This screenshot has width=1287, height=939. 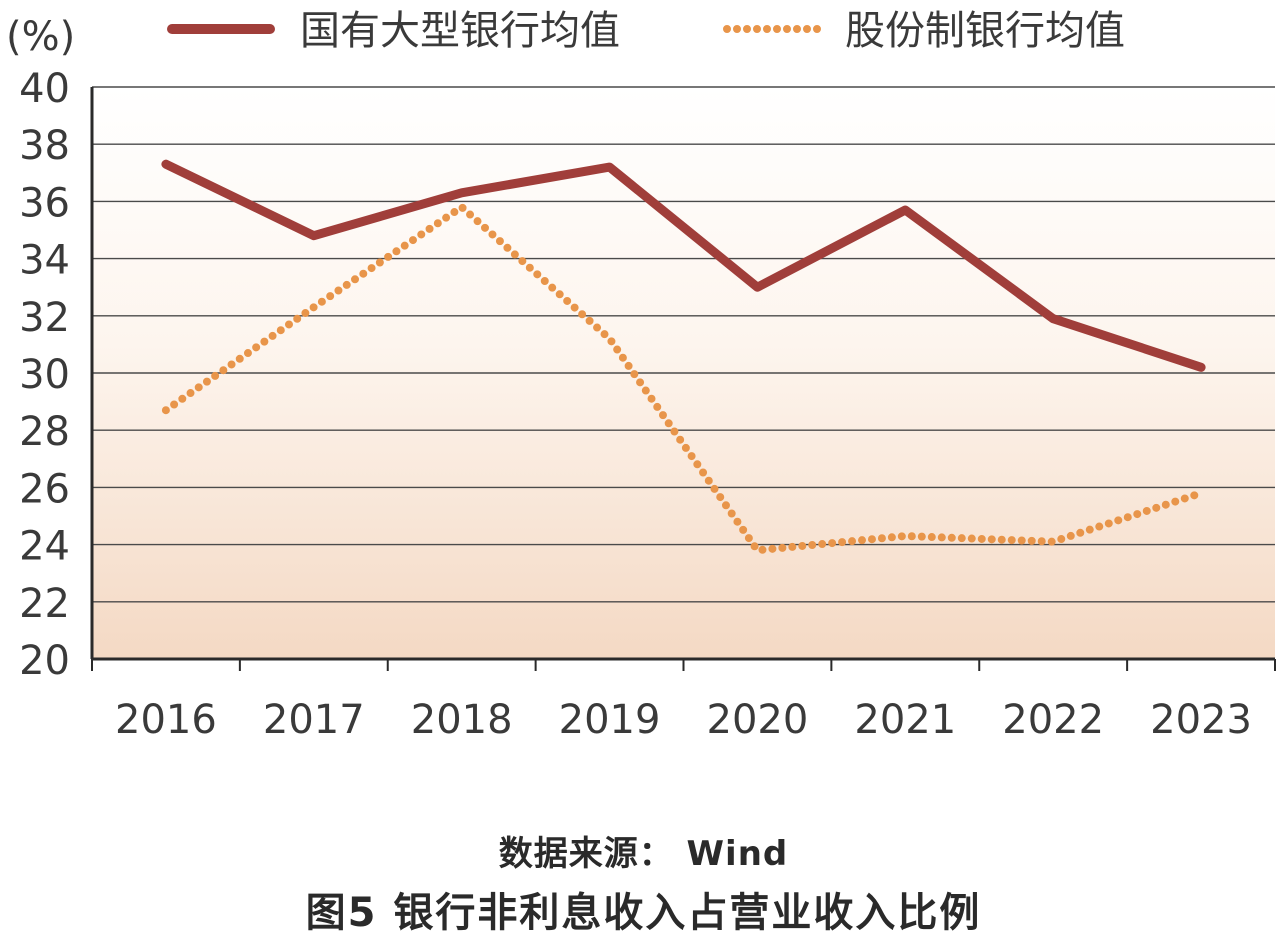 What do you see at coordinates (985, 31) in the screenshot?
I see `legend-label-2: 股份制银行均值` at bounding box center [985, 31].